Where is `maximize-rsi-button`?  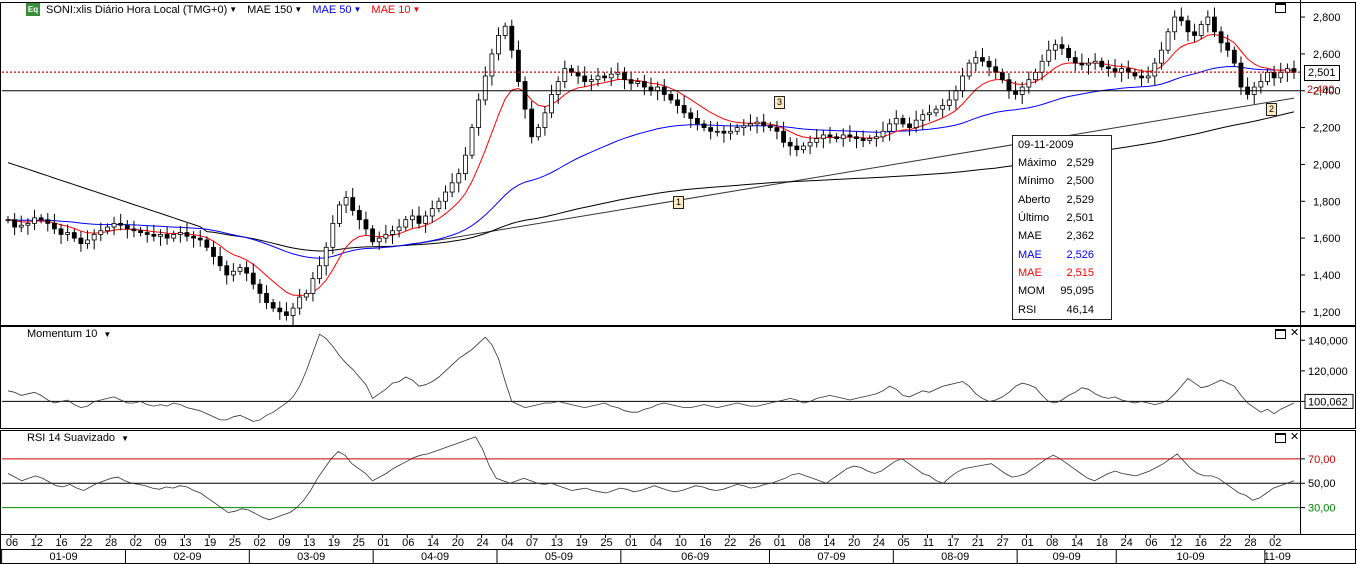 maximize-rsi-button is located at coordinates (1280, 439).